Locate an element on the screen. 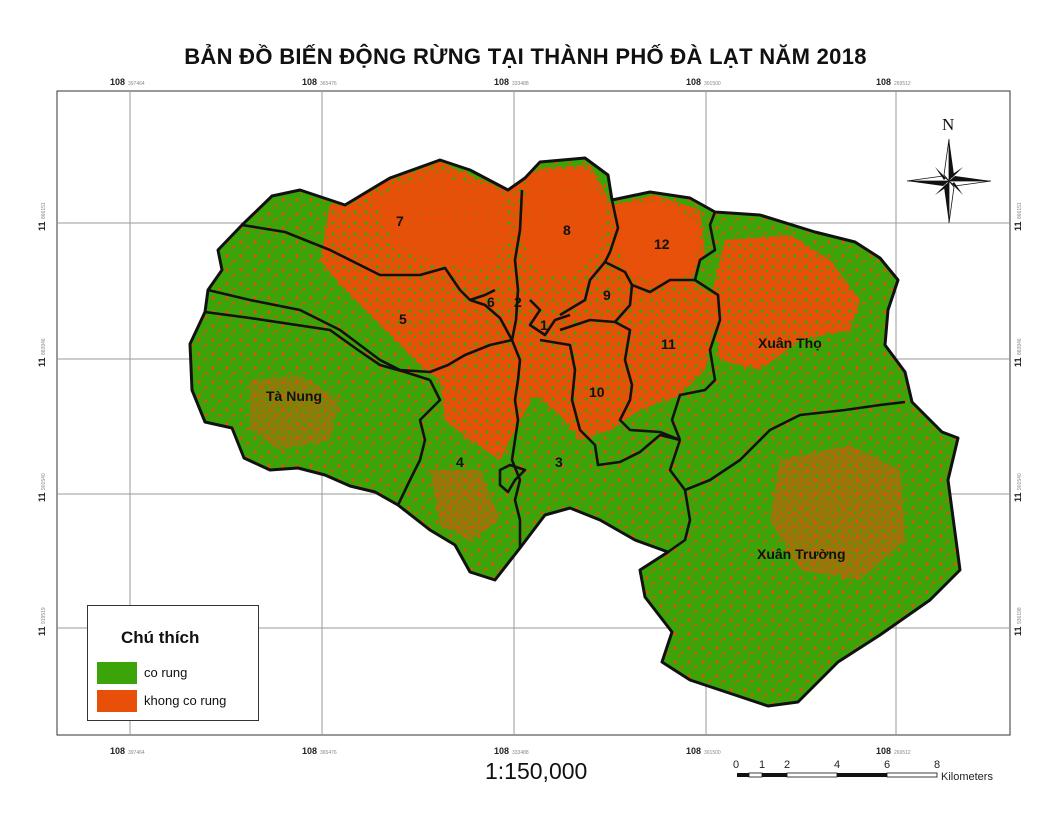 The height and width of the screenshot is (817, 1051). scale-tick-4: 4 is located at coordinates (837, 765).